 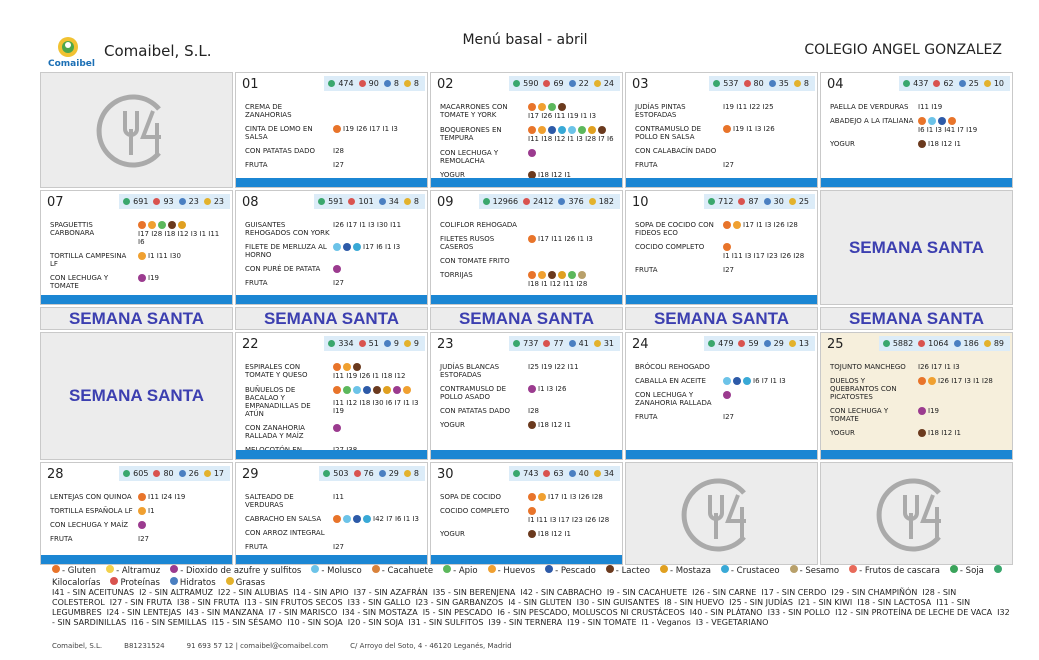 I want to click on dish-codes: I1 I11 I30, so click(x=182, y=260).